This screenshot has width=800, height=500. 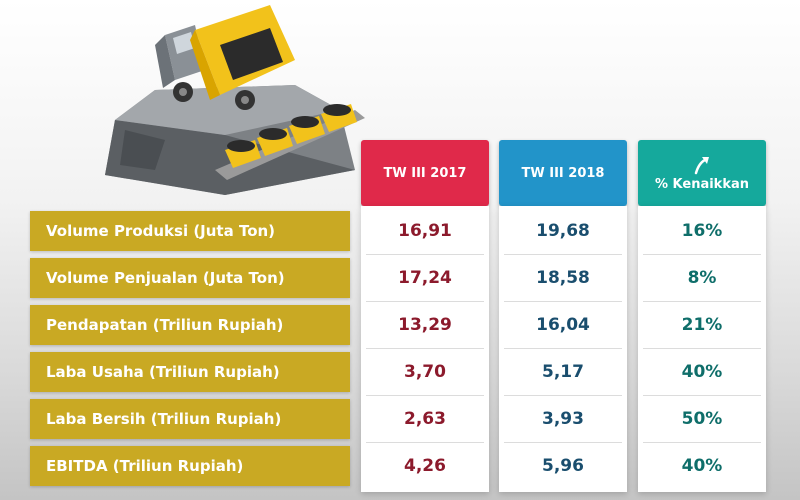 I want to click on value-increase: 8%, so click(x=702, y=278).